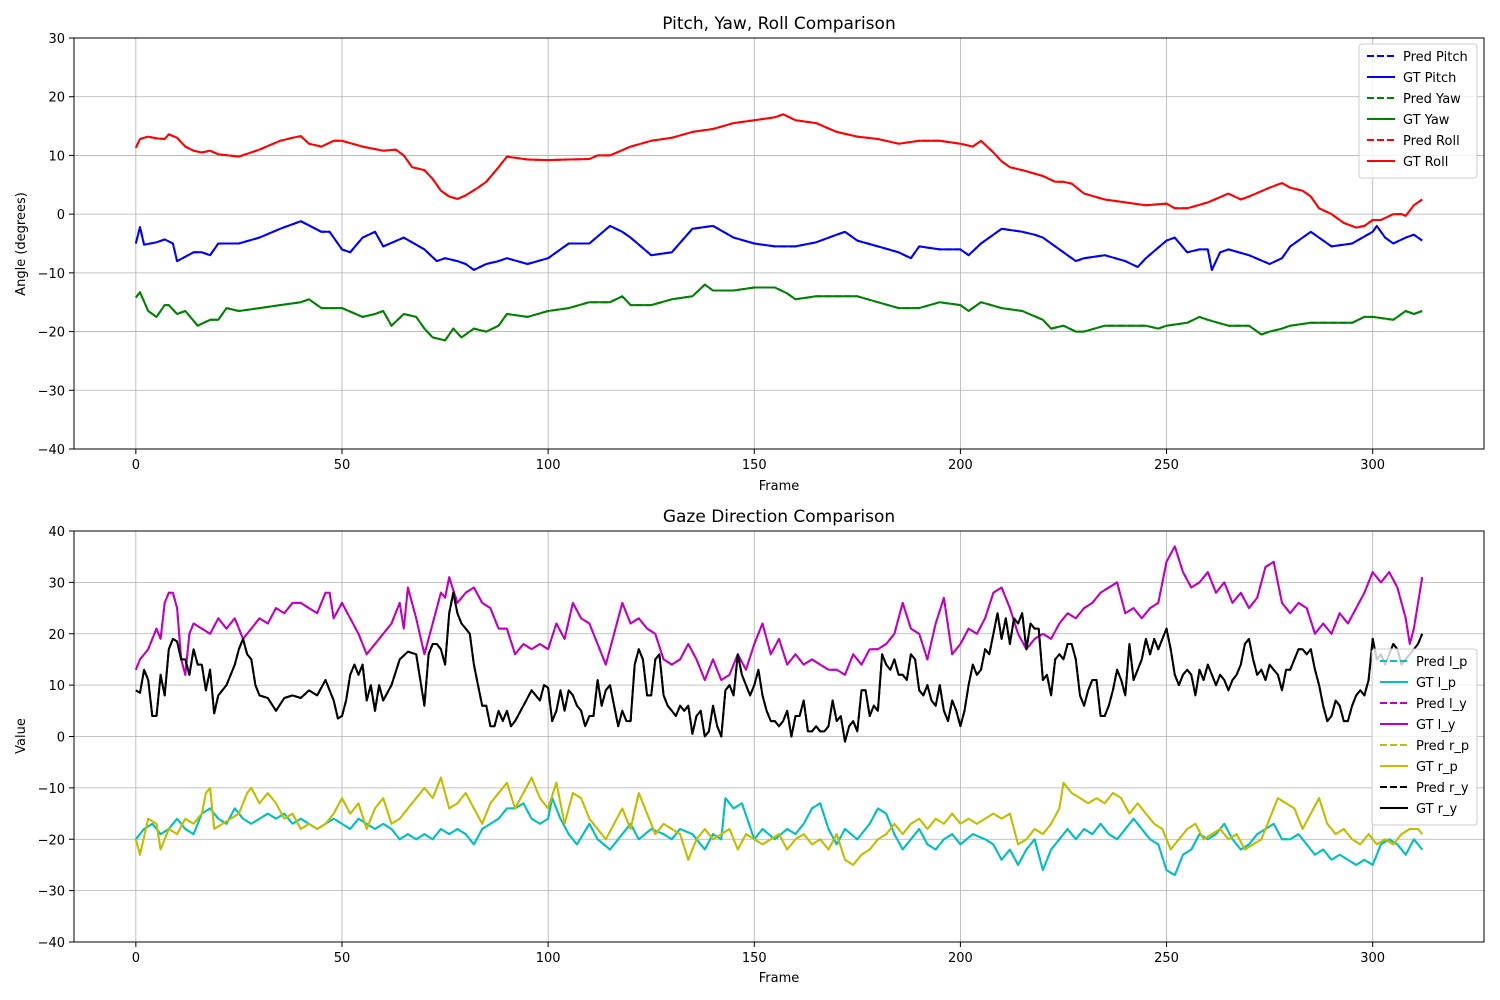 The height and width of the screenshot is (1000, 1500). What do you see at coordinates (778, 24) in the screenshot?
I see `chart-title: Pitch, Yaw, Roll Comparison` at bounding box center [778, 24].